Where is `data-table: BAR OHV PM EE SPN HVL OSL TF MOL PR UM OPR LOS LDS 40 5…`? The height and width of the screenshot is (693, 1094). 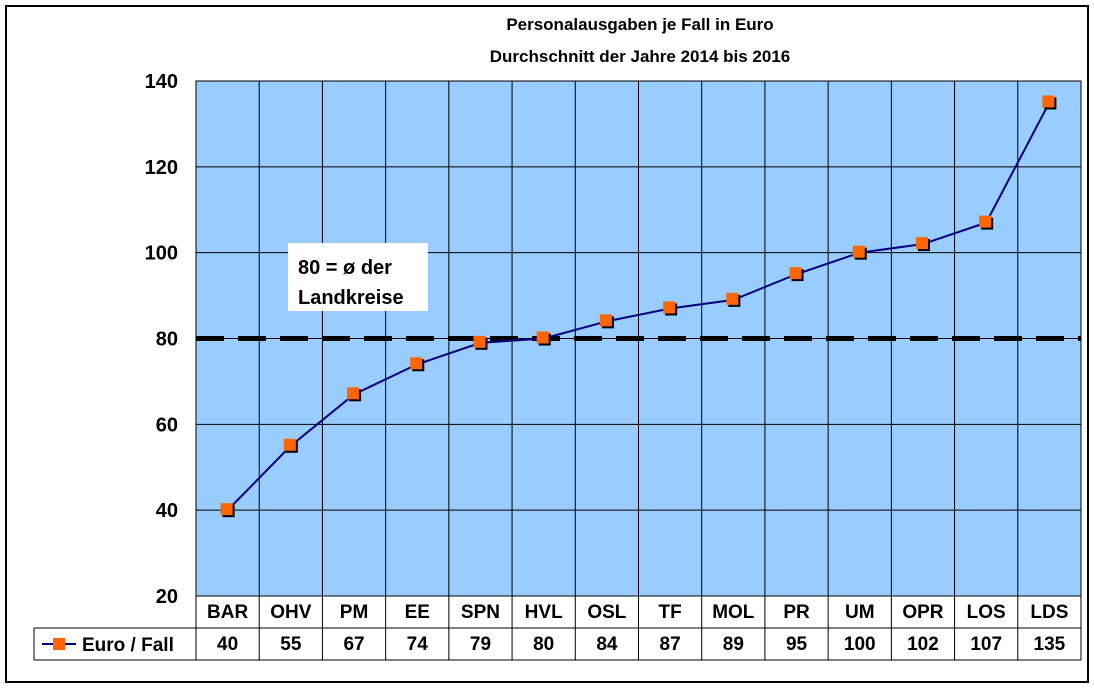 data-table: BAR OHV PM EE SPN HVL OSL TF MOL PR UM OPR LOS LDS 40 5… is located at coordinates (557, 628).